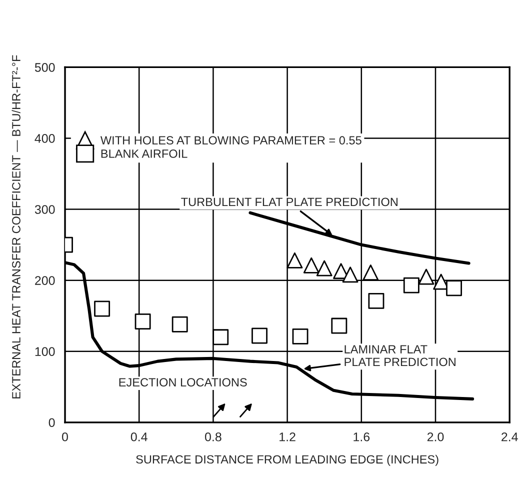  What do you see at coordinates (65, 437) in the screenshot?
I see `x-tick-label: 0` at bounding box center [65, 437].